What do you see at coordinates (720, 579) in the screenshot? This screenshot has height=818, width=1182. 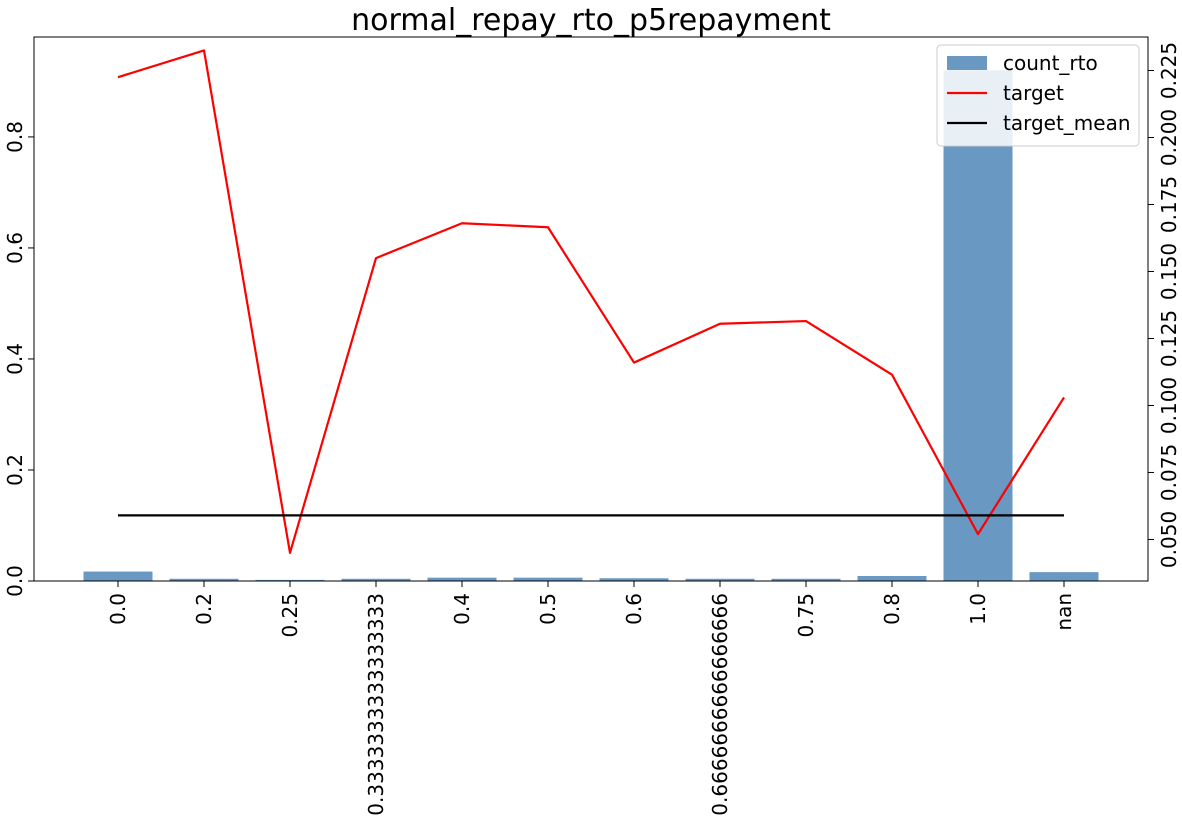 I see `bar-0.6666666666666666` at bounding box center [720, 579].